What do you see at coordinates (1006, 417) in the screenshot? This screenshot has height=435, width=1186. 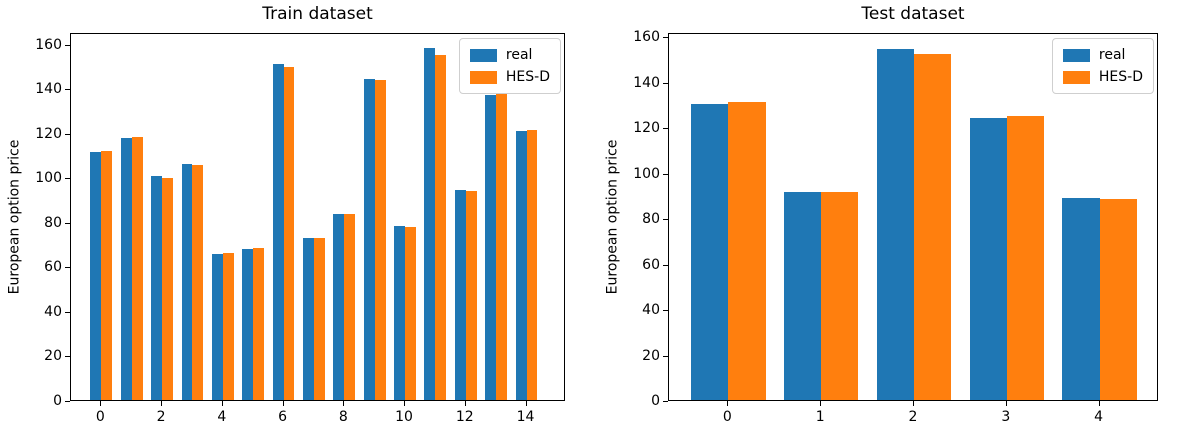 I see `x-tick-label: 3` at bounding box center [1006, 417].